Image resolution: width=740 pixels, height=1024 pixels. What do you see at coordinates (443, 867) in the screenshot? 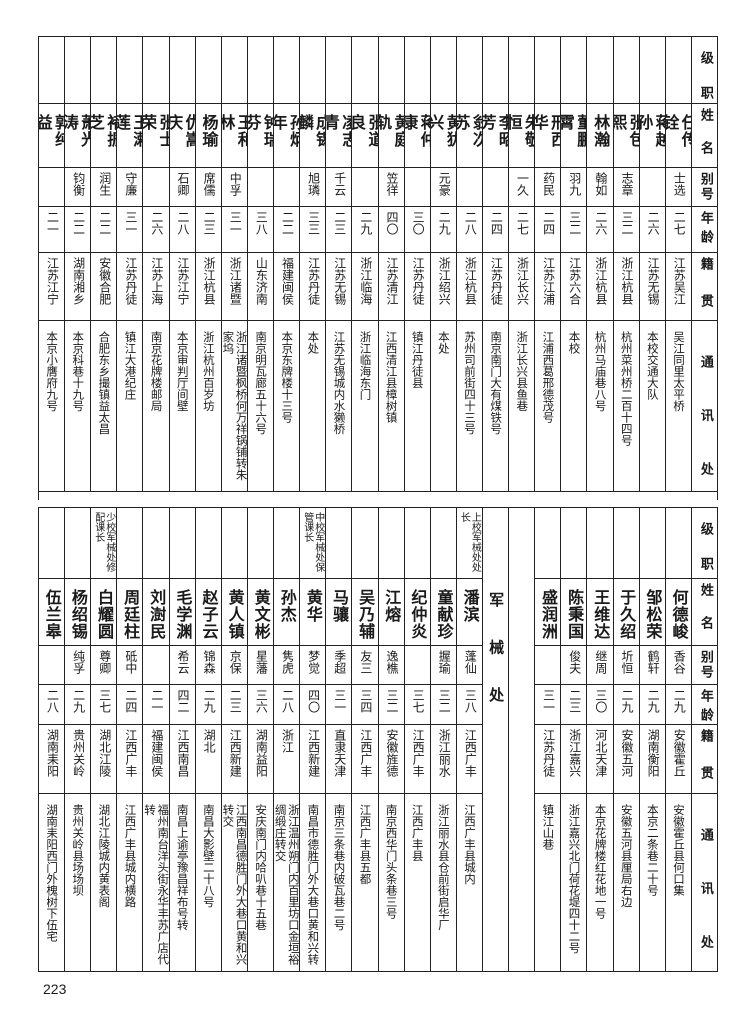
I see `person-address: 浙江丽水县仓前街启华厂` at bounding box center [443, 867].